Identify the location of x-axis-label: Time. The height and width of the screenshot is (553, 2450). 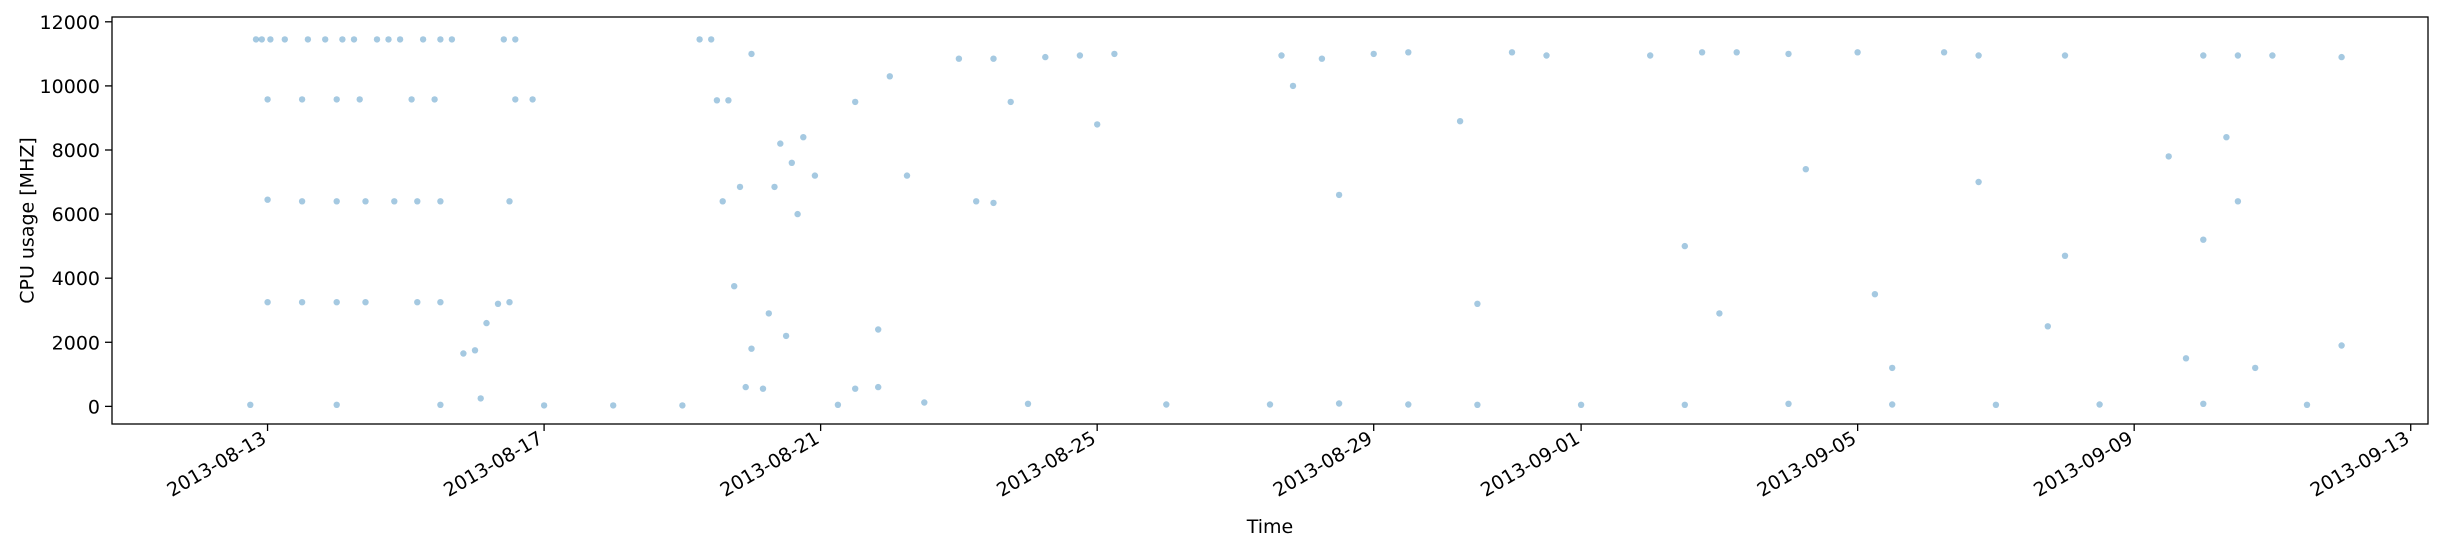
(1270, 527).